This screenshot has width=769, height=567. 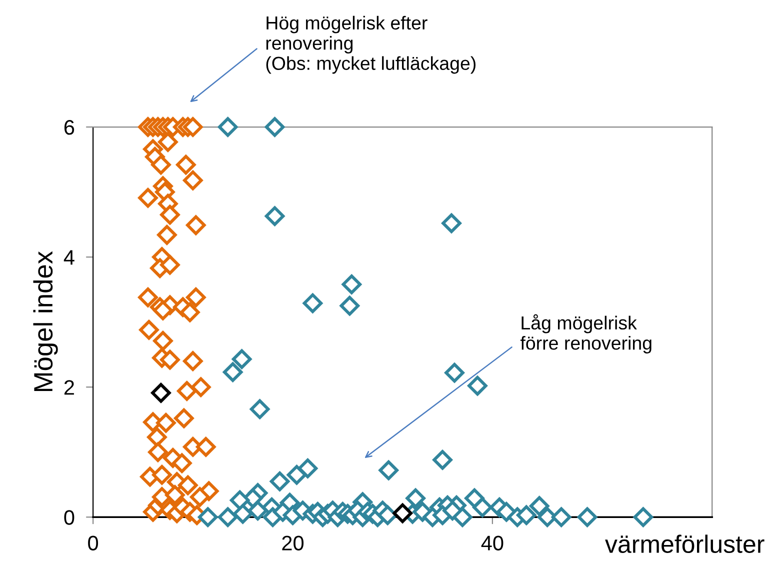 I want to click on x-tick-label: 40, so click(x=492, y=543).